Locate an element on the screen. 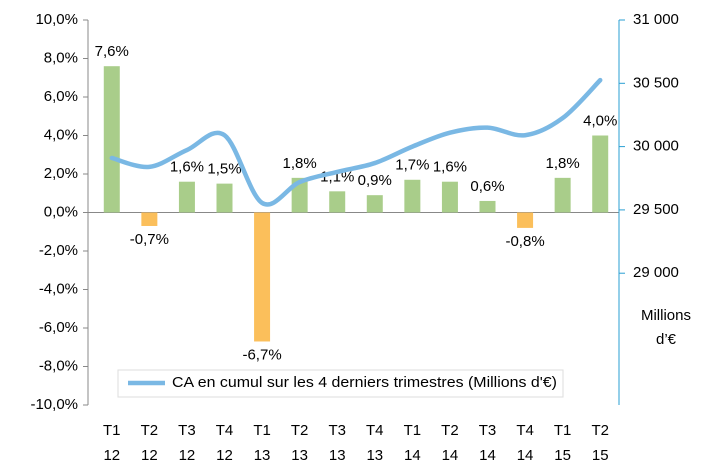  y2-axis-label: d’€ is located at coordinates (666, 339).